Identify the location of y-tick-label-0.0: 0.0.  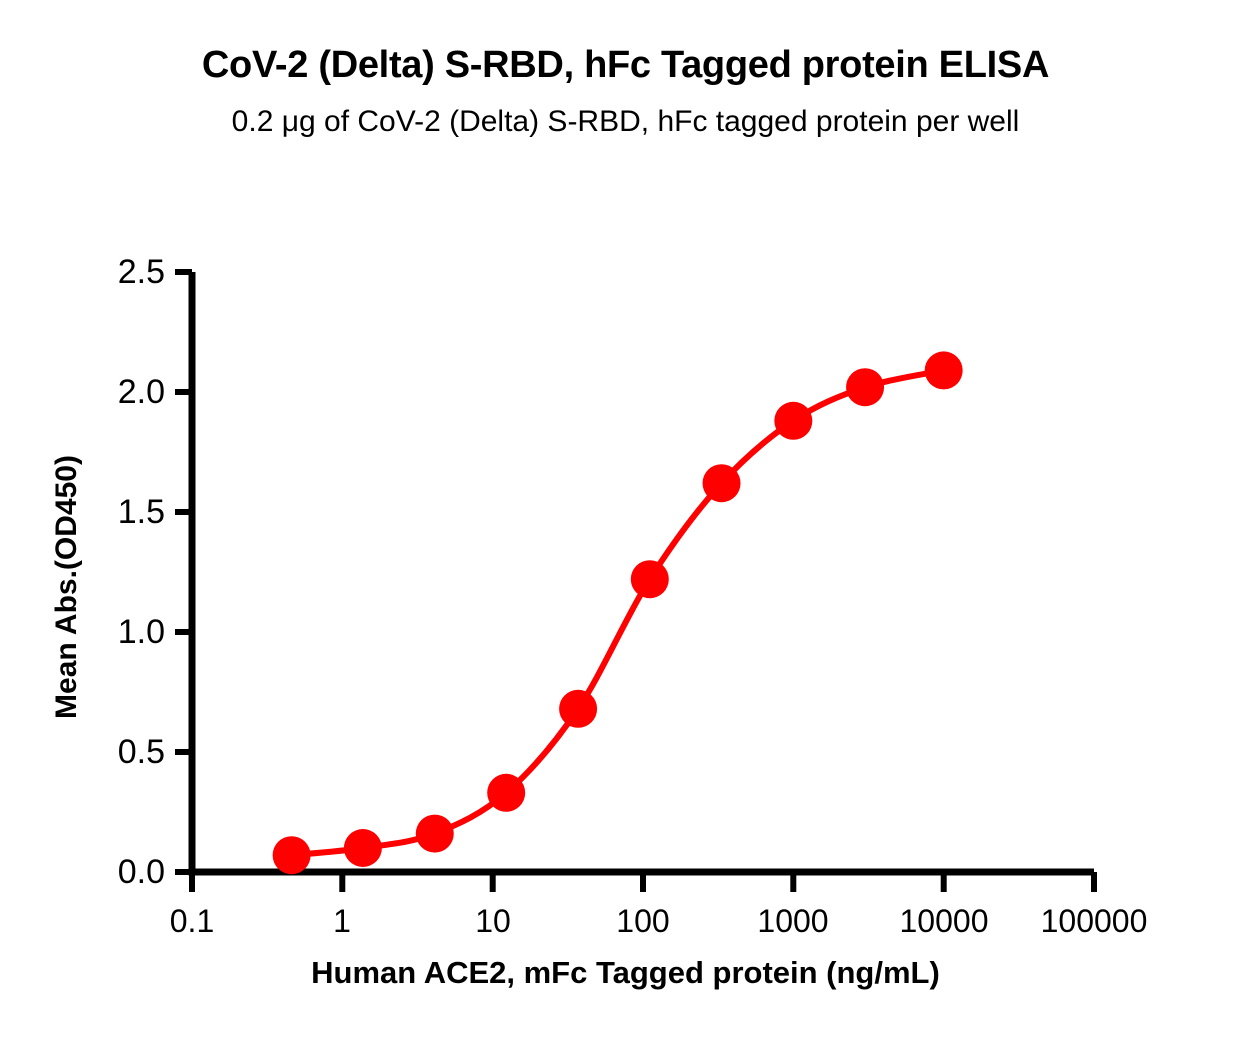
(141, 872).